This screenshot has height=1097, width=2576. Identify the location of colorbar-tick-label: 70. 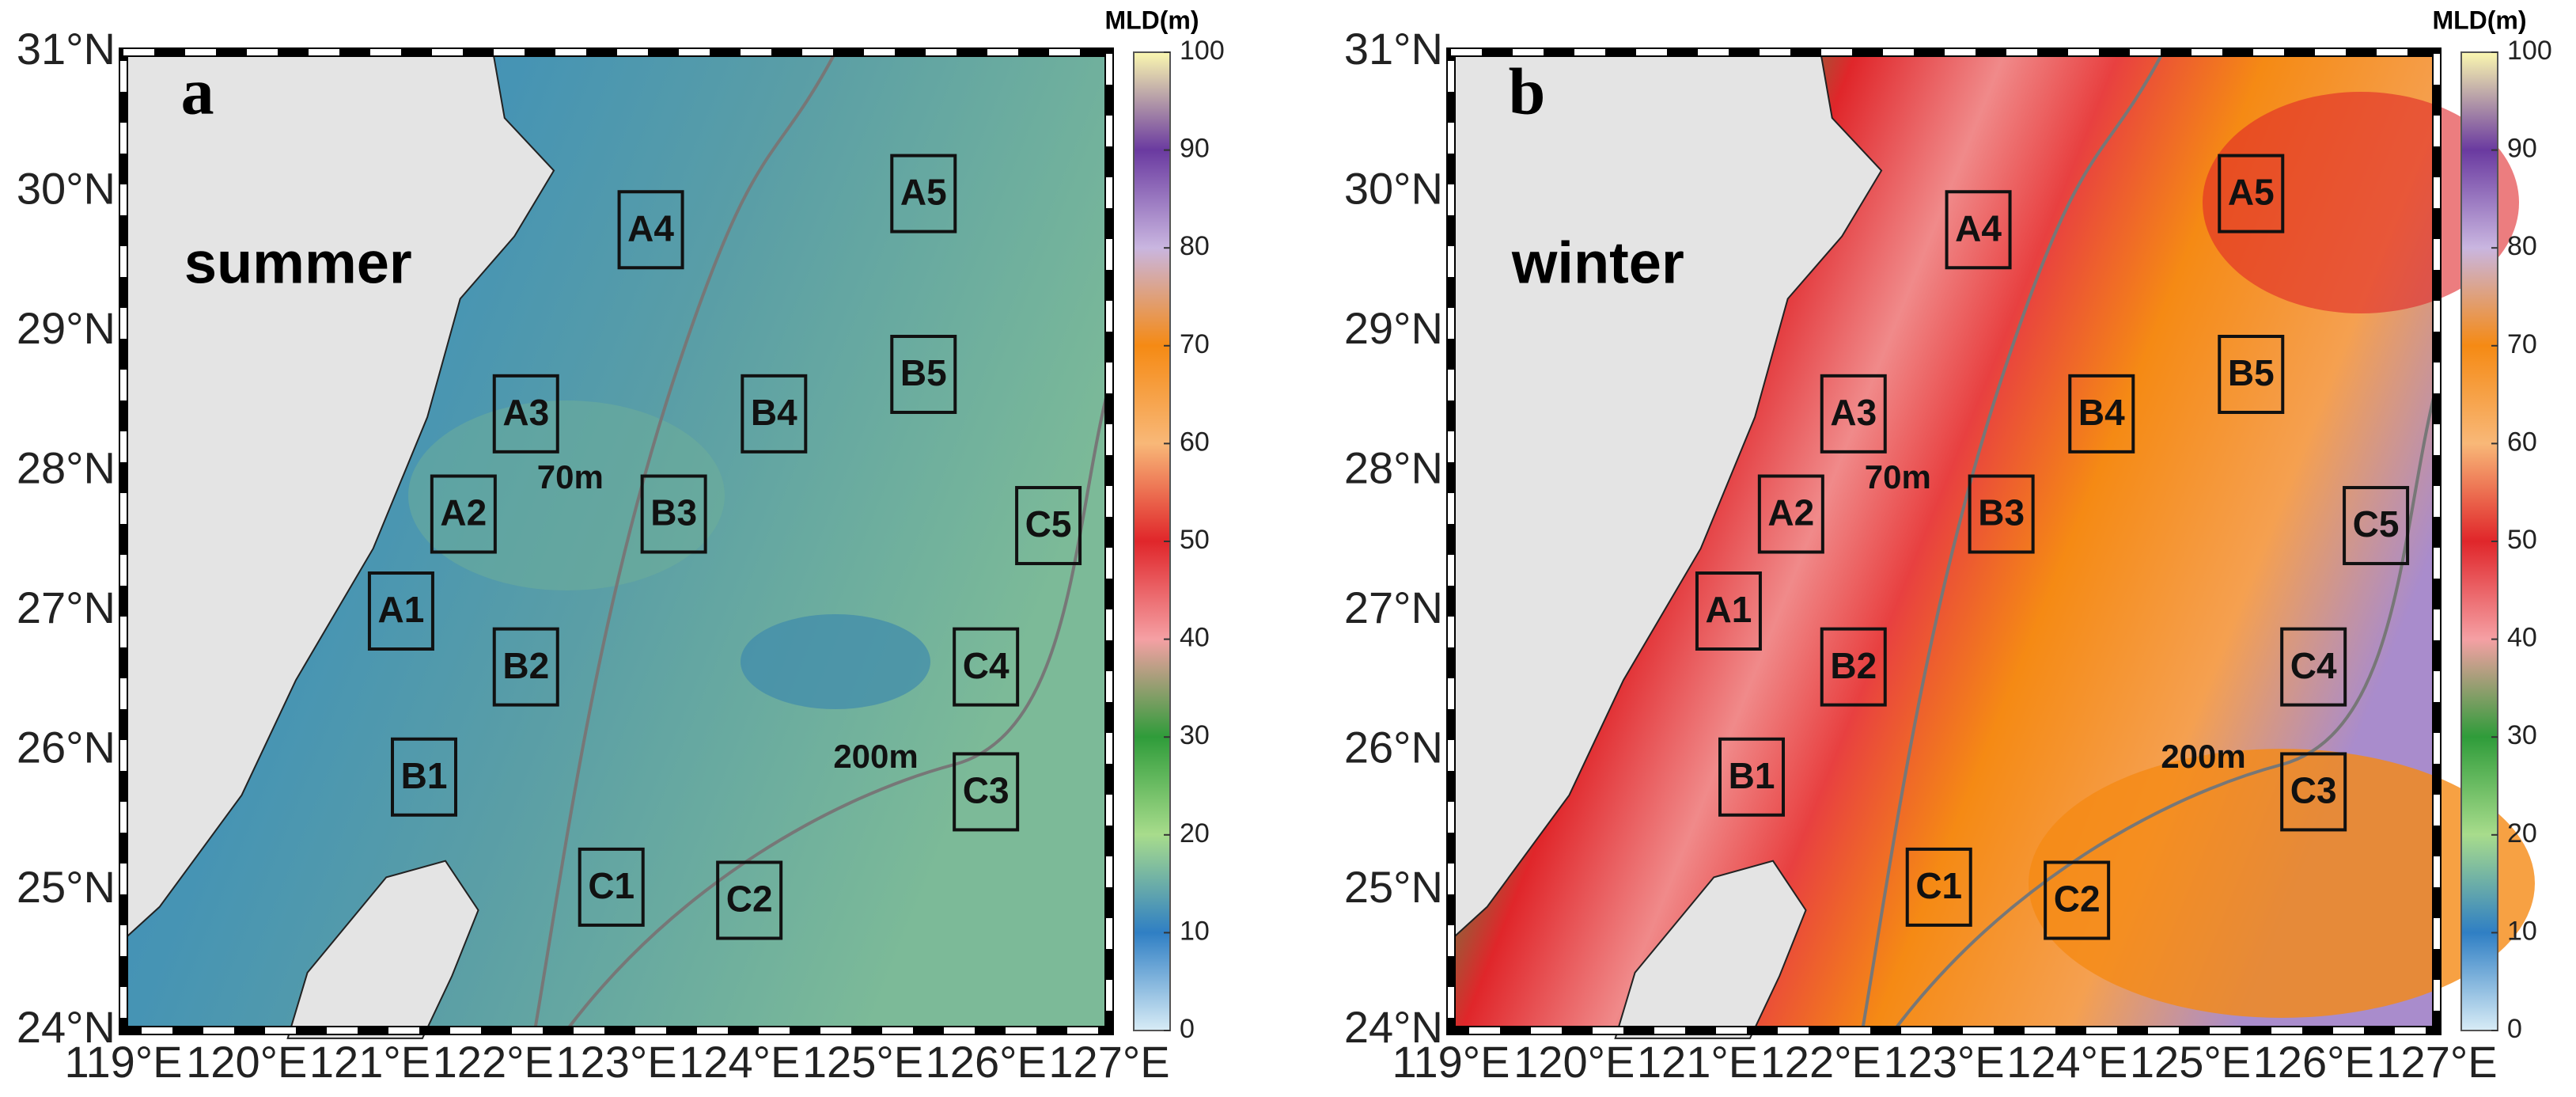
(1195, 344).